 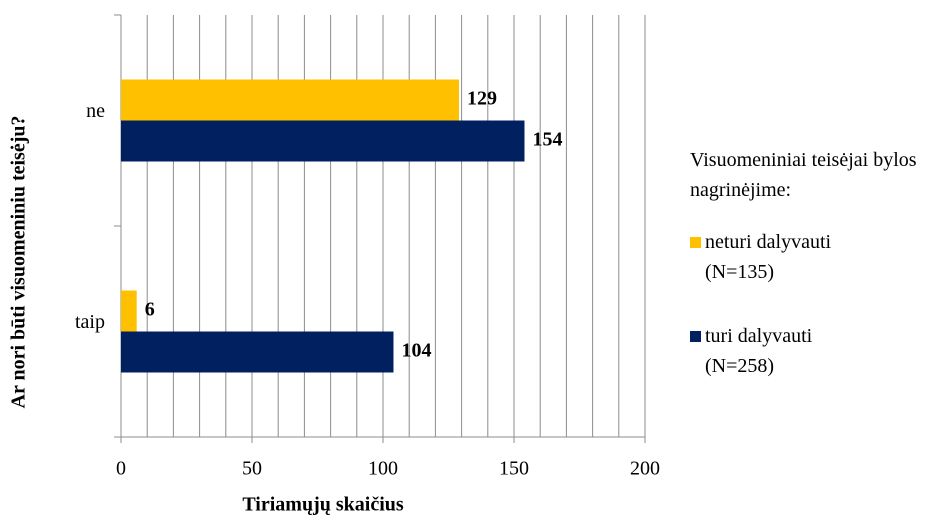 I want to click on legend-item: neturi dalyvauti (N=135), so click(x=810, y=257).